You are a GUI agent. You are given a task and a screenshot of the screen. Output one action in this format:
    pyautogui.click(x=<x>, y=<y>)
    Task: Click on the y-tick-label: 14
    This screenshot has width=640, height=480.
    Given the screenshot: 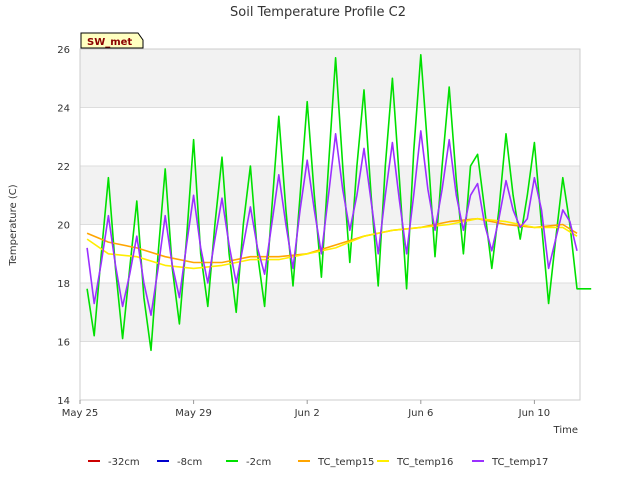 What is the action you would take?
    pyautogui.click(x=63, y=401)
    